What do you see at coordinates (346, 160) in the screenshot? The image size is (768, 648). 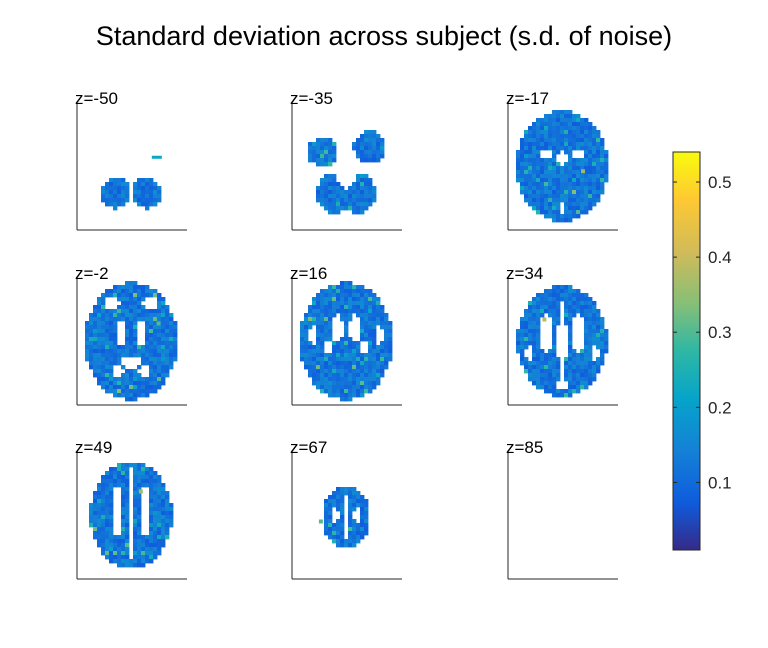 I see `slice-panel: z=-35` at bounding box center [346, 160].